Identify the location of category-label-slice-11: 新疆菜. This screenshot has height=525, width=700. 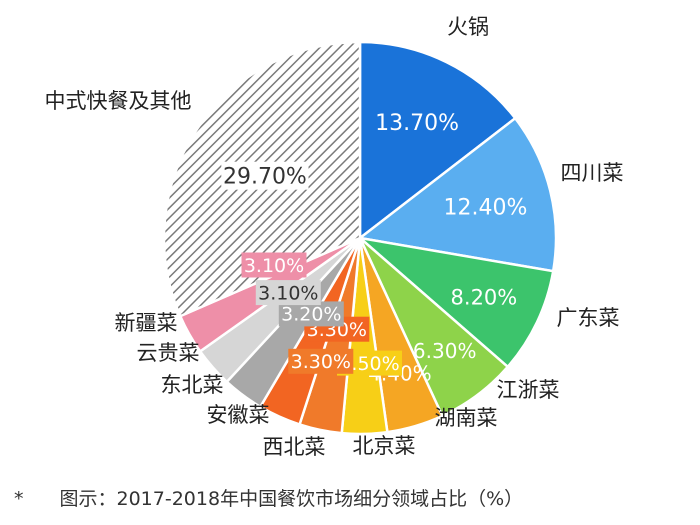
(146, 323).